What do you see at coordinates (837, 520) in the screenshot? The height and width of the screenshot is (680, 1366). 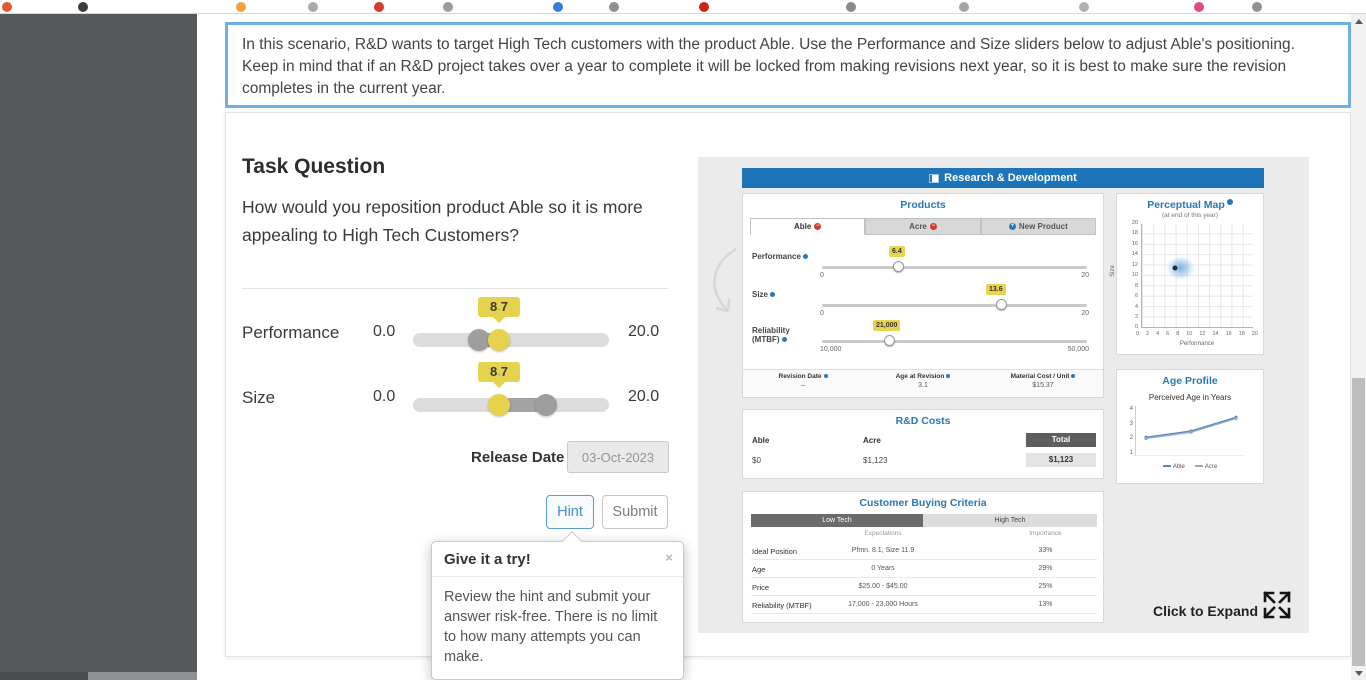 I see `segment-low-tech: Low Tech` at bounding box center [837, 520].